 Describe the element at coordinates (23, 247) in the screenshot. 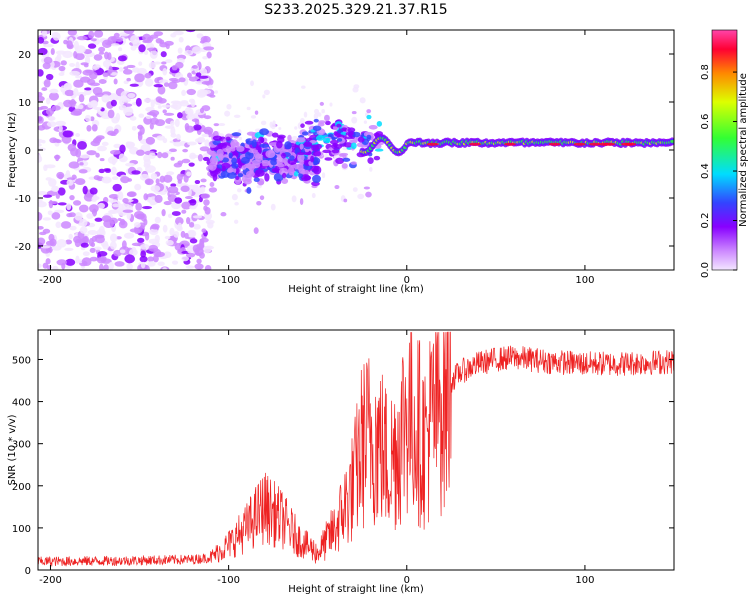

I see `y-tick-label: -20` at that location.